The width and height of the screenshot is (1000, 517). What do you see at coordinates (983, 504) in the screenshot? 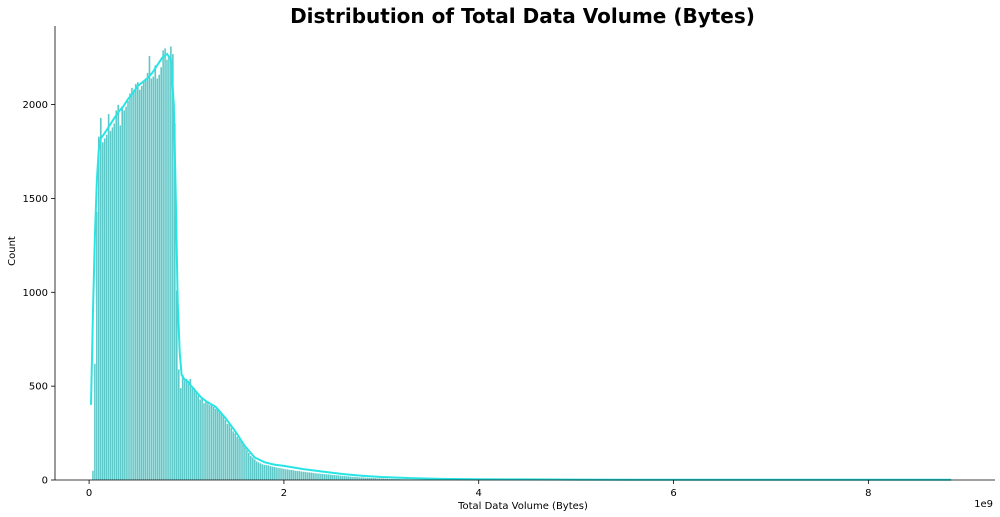
I see `x-axis-offset-label: 1e9` at bounding box center [983, 504].